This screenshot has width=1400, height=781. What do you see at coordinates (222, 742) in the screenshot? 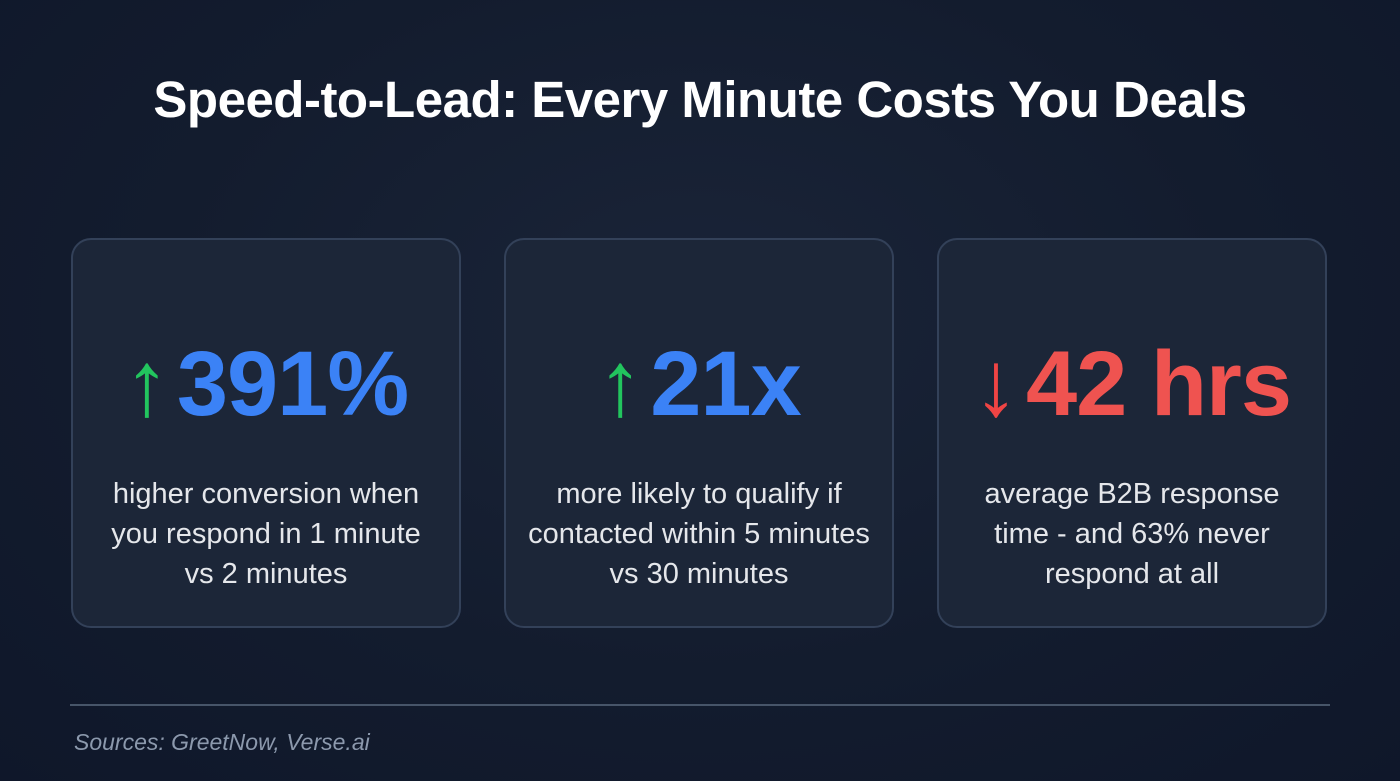
I see `sources-note: Sources: GreetNow, Verse.ai` at bounding box center [222, 742].